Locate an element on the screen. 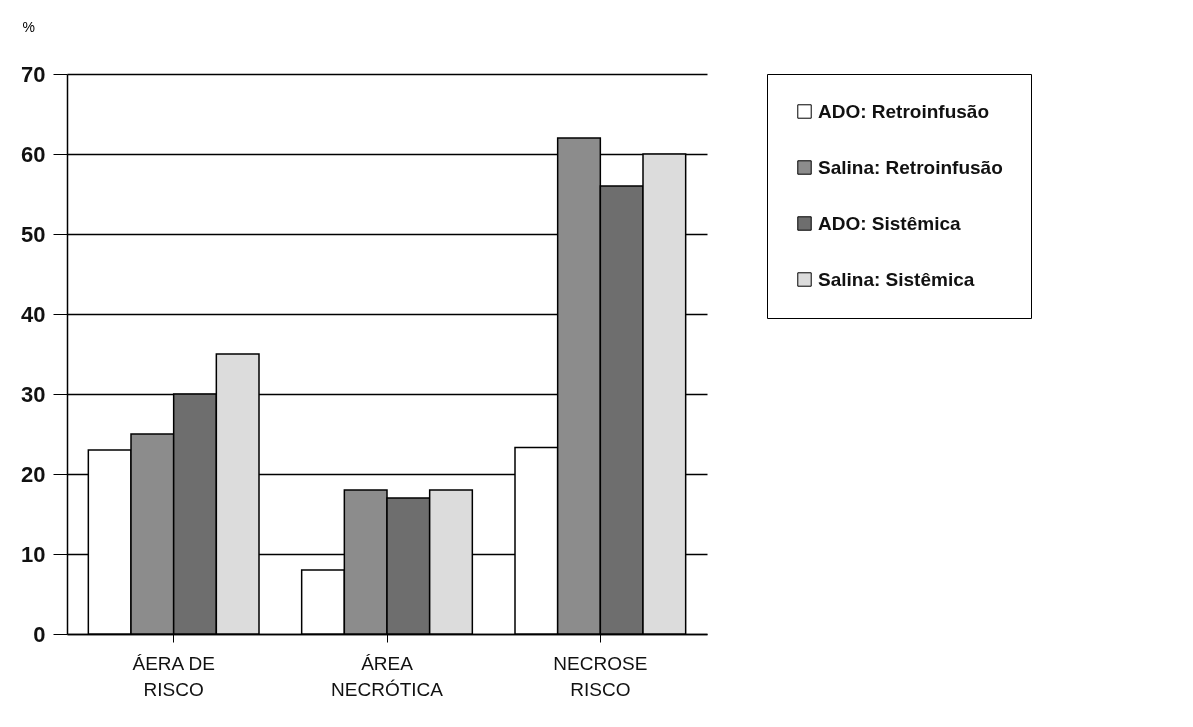  y-tick-label: 40 is located at coordinates (33, 314).